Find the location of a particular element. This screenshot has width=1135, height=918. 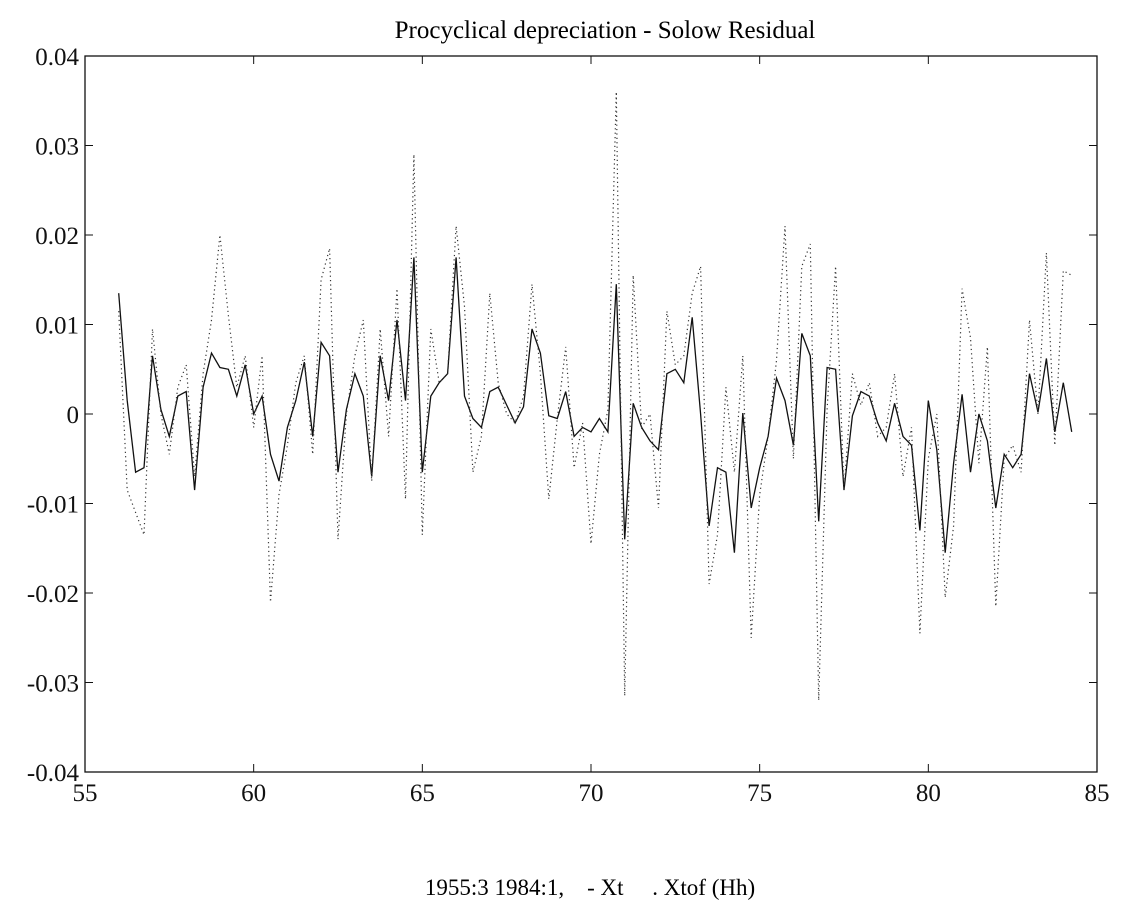

y-tick-label: 0.03 is located at coordinates (57, 147).